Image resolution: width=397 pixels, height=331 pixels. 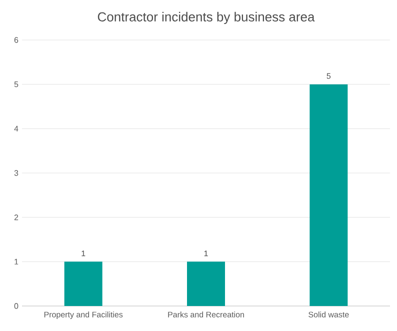 What do you see at coordinates (206, 315) in the screenshot?
I see `x-tick-label: Parks and Recreation` at bounding box center [206, 315].